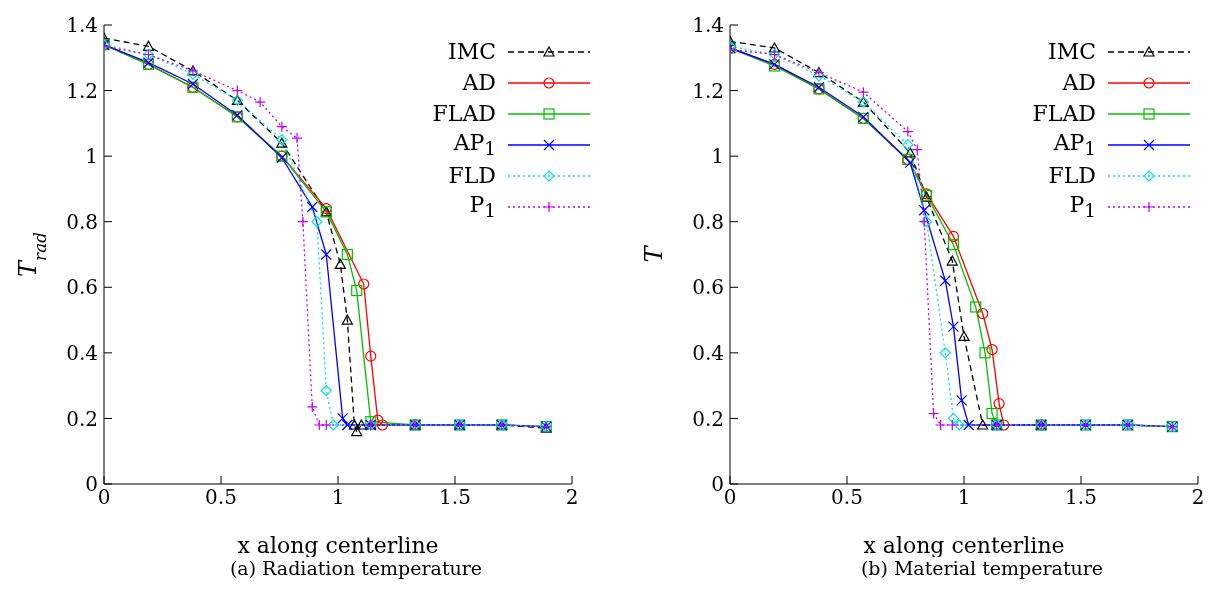 Image resolution: width=1229 pixels, height=611 pixels. What do you see at coordinates (654, 253) in the screenshot?
I see `y-axis-title: T` at bounding box center [654, 253].